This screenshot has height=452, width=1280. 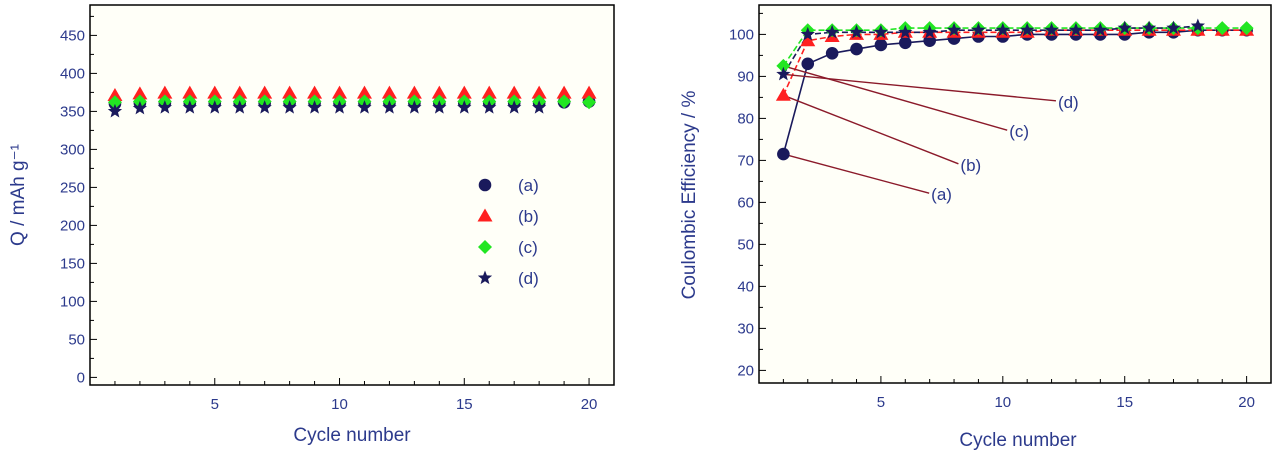 I want to click on efficiency-y-tick-label: 100, so click(x=741, y=34).